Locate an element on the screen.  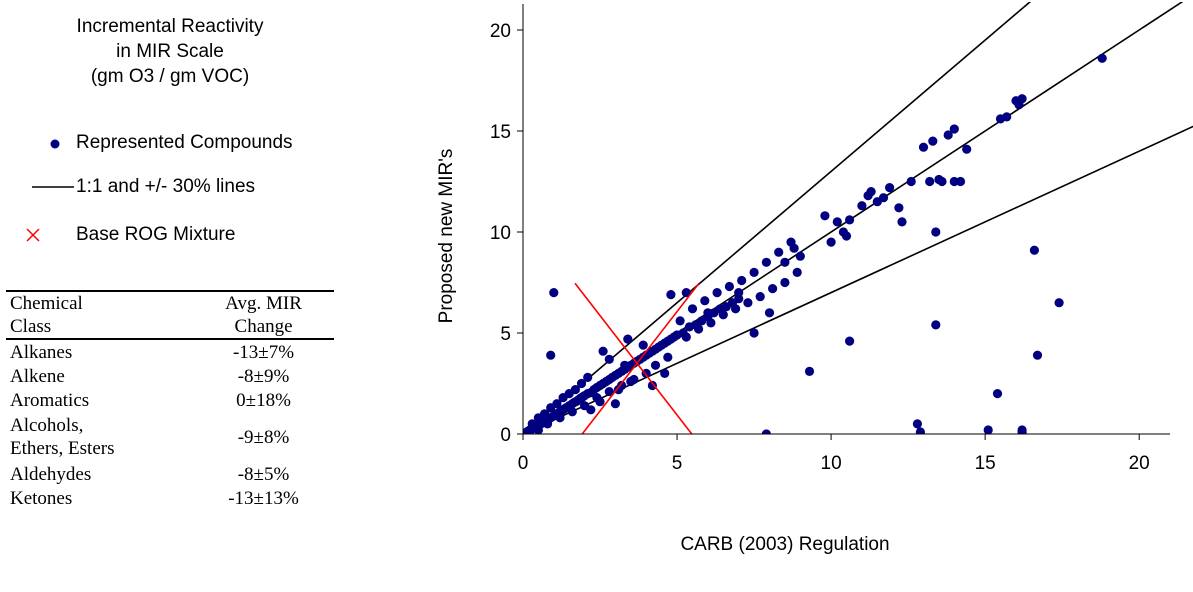
cell-class: Aromatics is located at coordinates (50, 400).